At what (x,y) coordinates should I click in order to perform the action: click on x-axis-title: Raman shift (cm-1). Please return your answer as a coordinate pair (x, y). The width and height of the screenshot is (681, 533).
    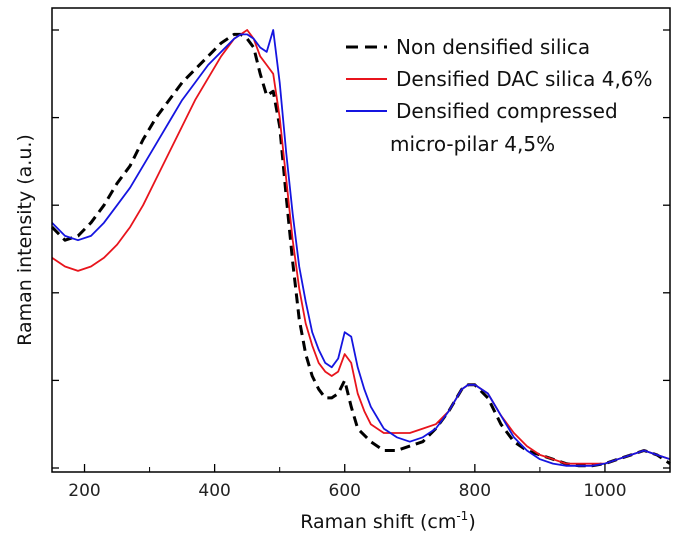
    Looking at the image, I should click on (387, 521).